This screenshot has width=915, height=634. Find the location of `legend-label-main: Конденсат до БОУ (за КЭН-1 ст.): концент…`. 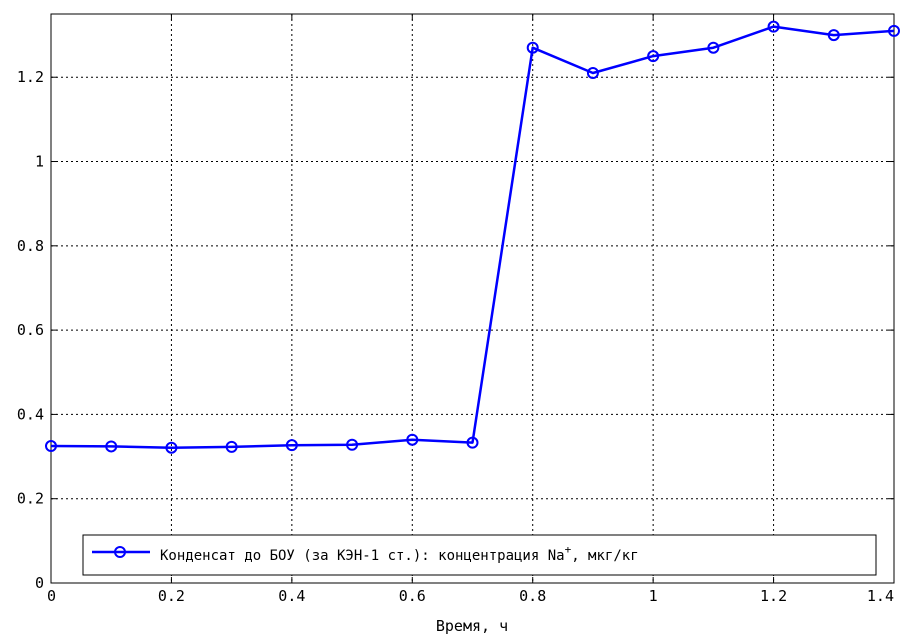

legend-label-main: Конденсат до БОУ (за КЭН-1 ст.): концент… is located at coordinates (362, 556).